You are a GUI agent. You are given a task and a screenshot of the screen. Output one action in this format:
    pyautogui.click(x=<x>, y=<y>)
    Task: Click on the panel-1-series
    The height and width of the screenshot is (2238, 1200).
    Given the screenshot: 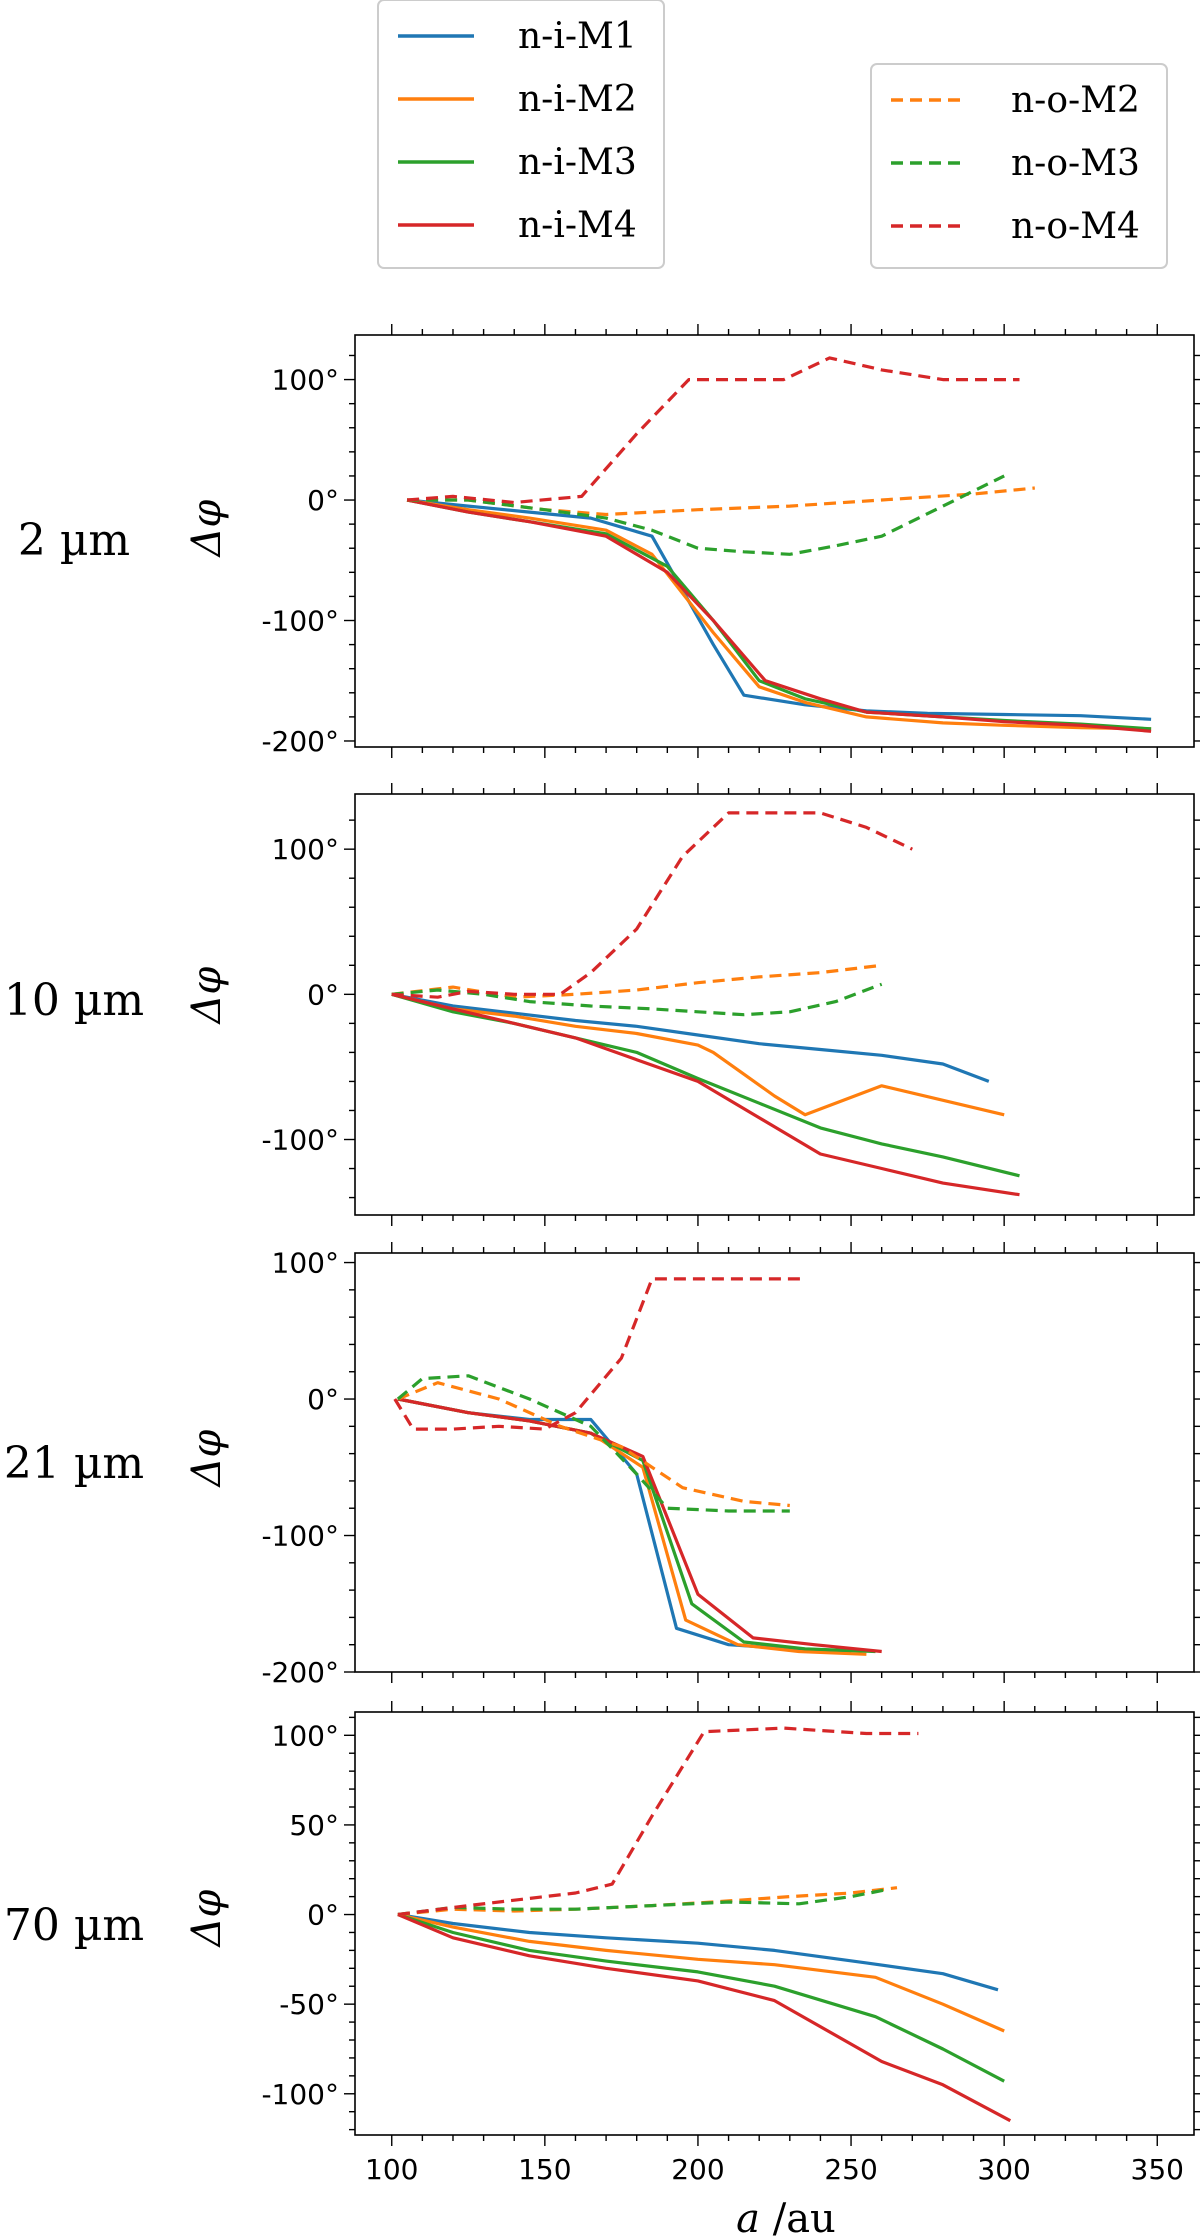 What is the action you would take?
    pyautogui.click(x=779, y=544)
    